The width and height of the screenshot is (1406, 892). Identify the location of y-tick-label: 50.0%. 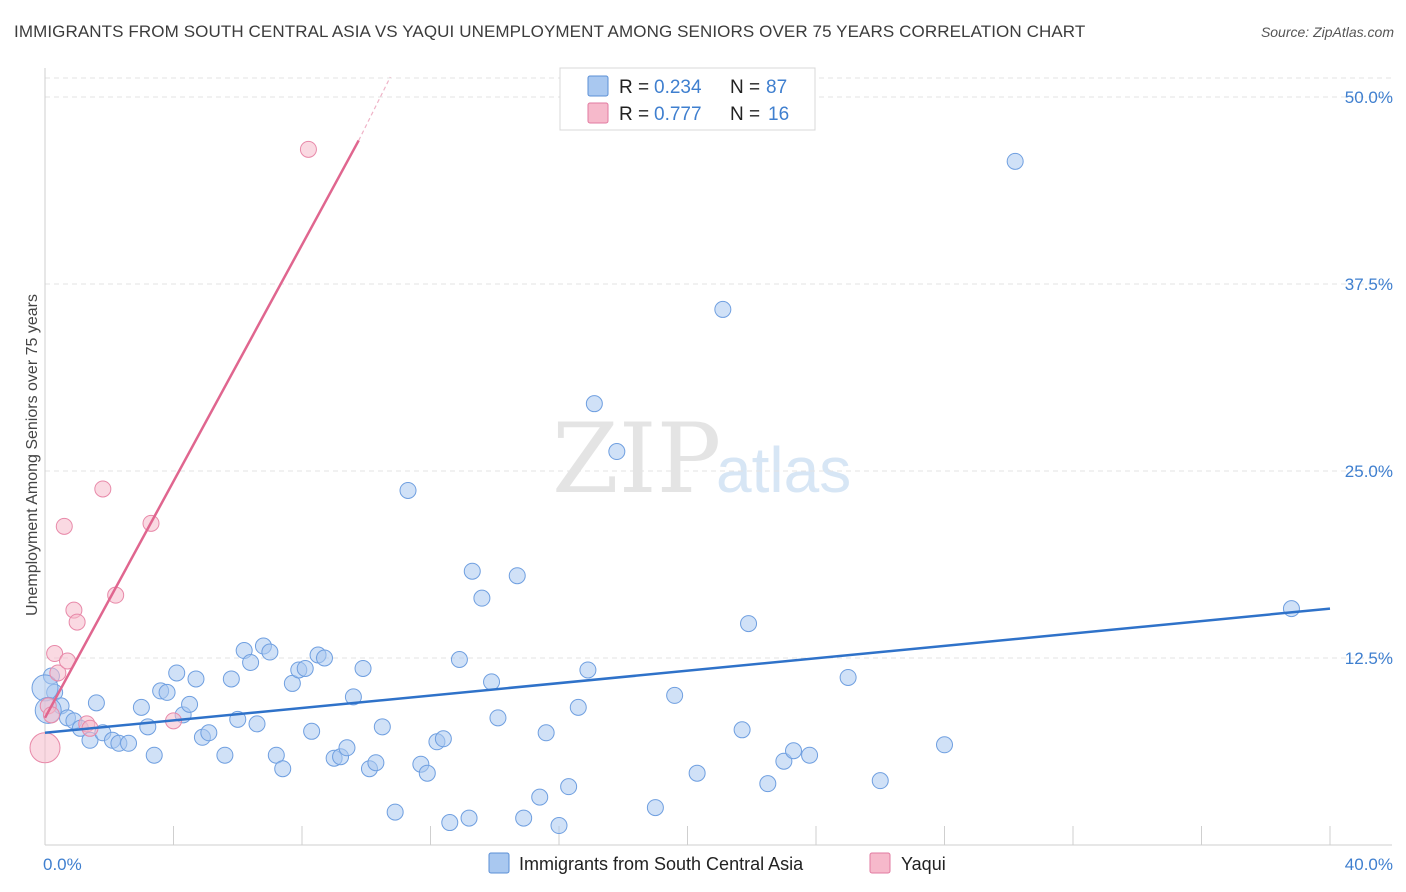
(1369, 97).